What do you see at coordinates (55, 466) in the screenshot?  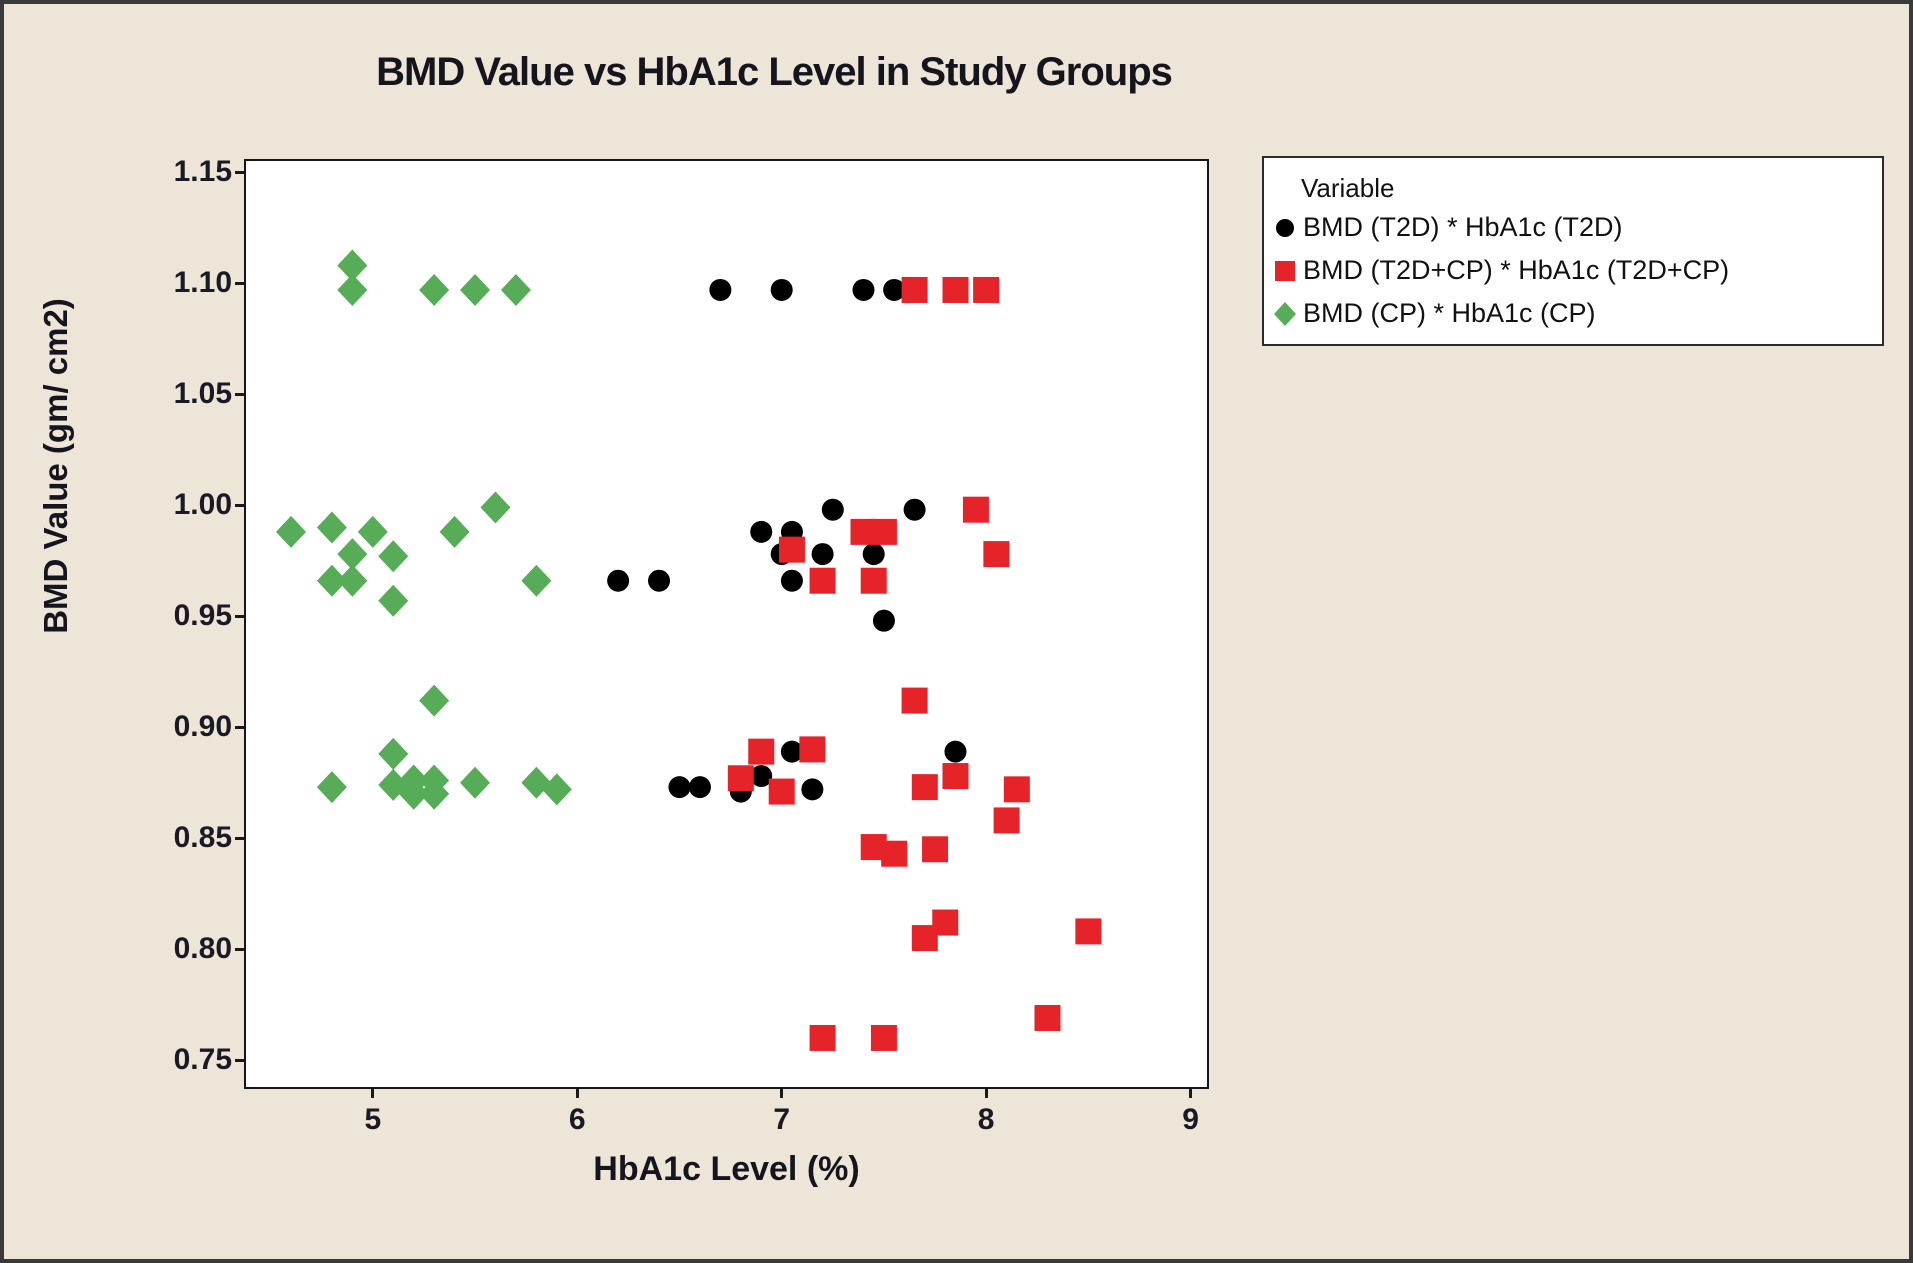 I see `y-axis-title: BMD Value (gm/ cm2)` at bounding box center [55, 466].